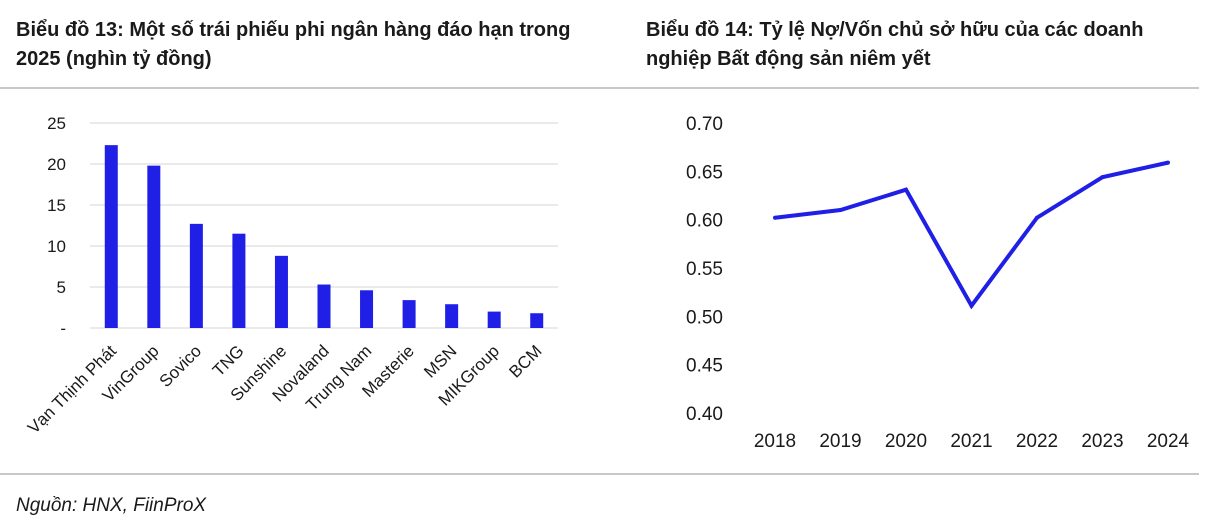  I want to click on line-series, so click(971, 235).